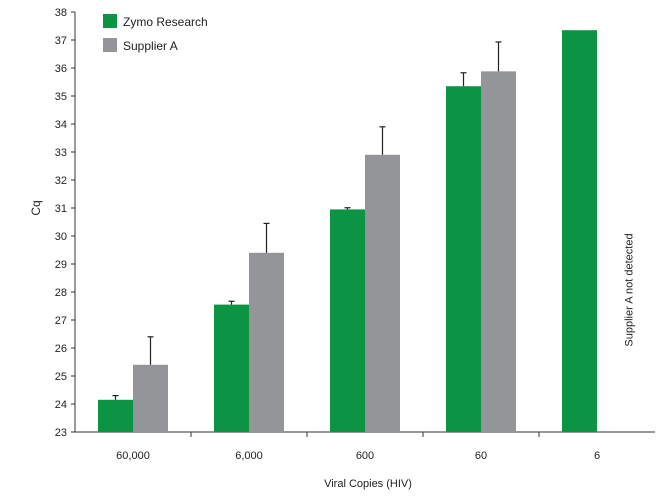  What do you see at coordinates (65, 223) in the screenshot?
I see `y-axis: 23 24 25 26 27 28 29 30 31 32 33 34 35 36 37 38` at bounding box center [65, 223].